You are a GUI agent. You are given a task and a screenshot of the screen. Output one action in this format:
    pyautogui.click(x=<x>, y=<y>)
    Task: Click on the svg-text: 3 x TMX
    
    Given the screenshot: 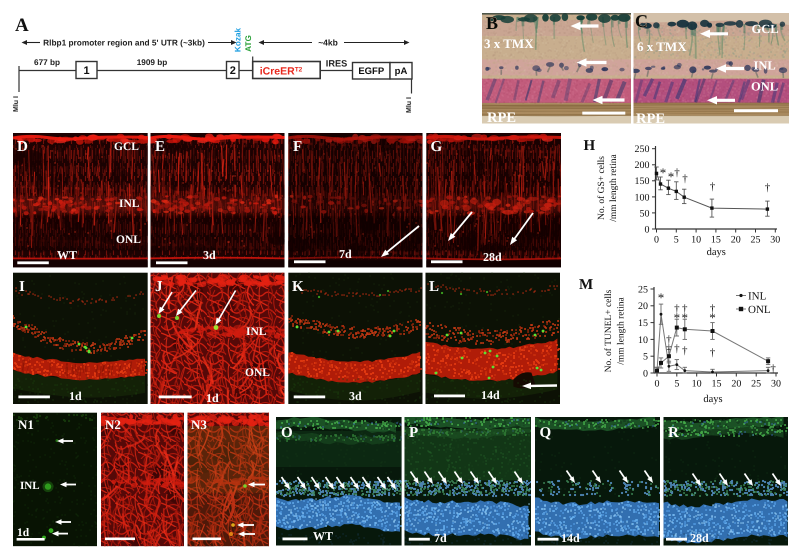 What is the action you would take?
    pyautogui.click(x=509, y=43)
    